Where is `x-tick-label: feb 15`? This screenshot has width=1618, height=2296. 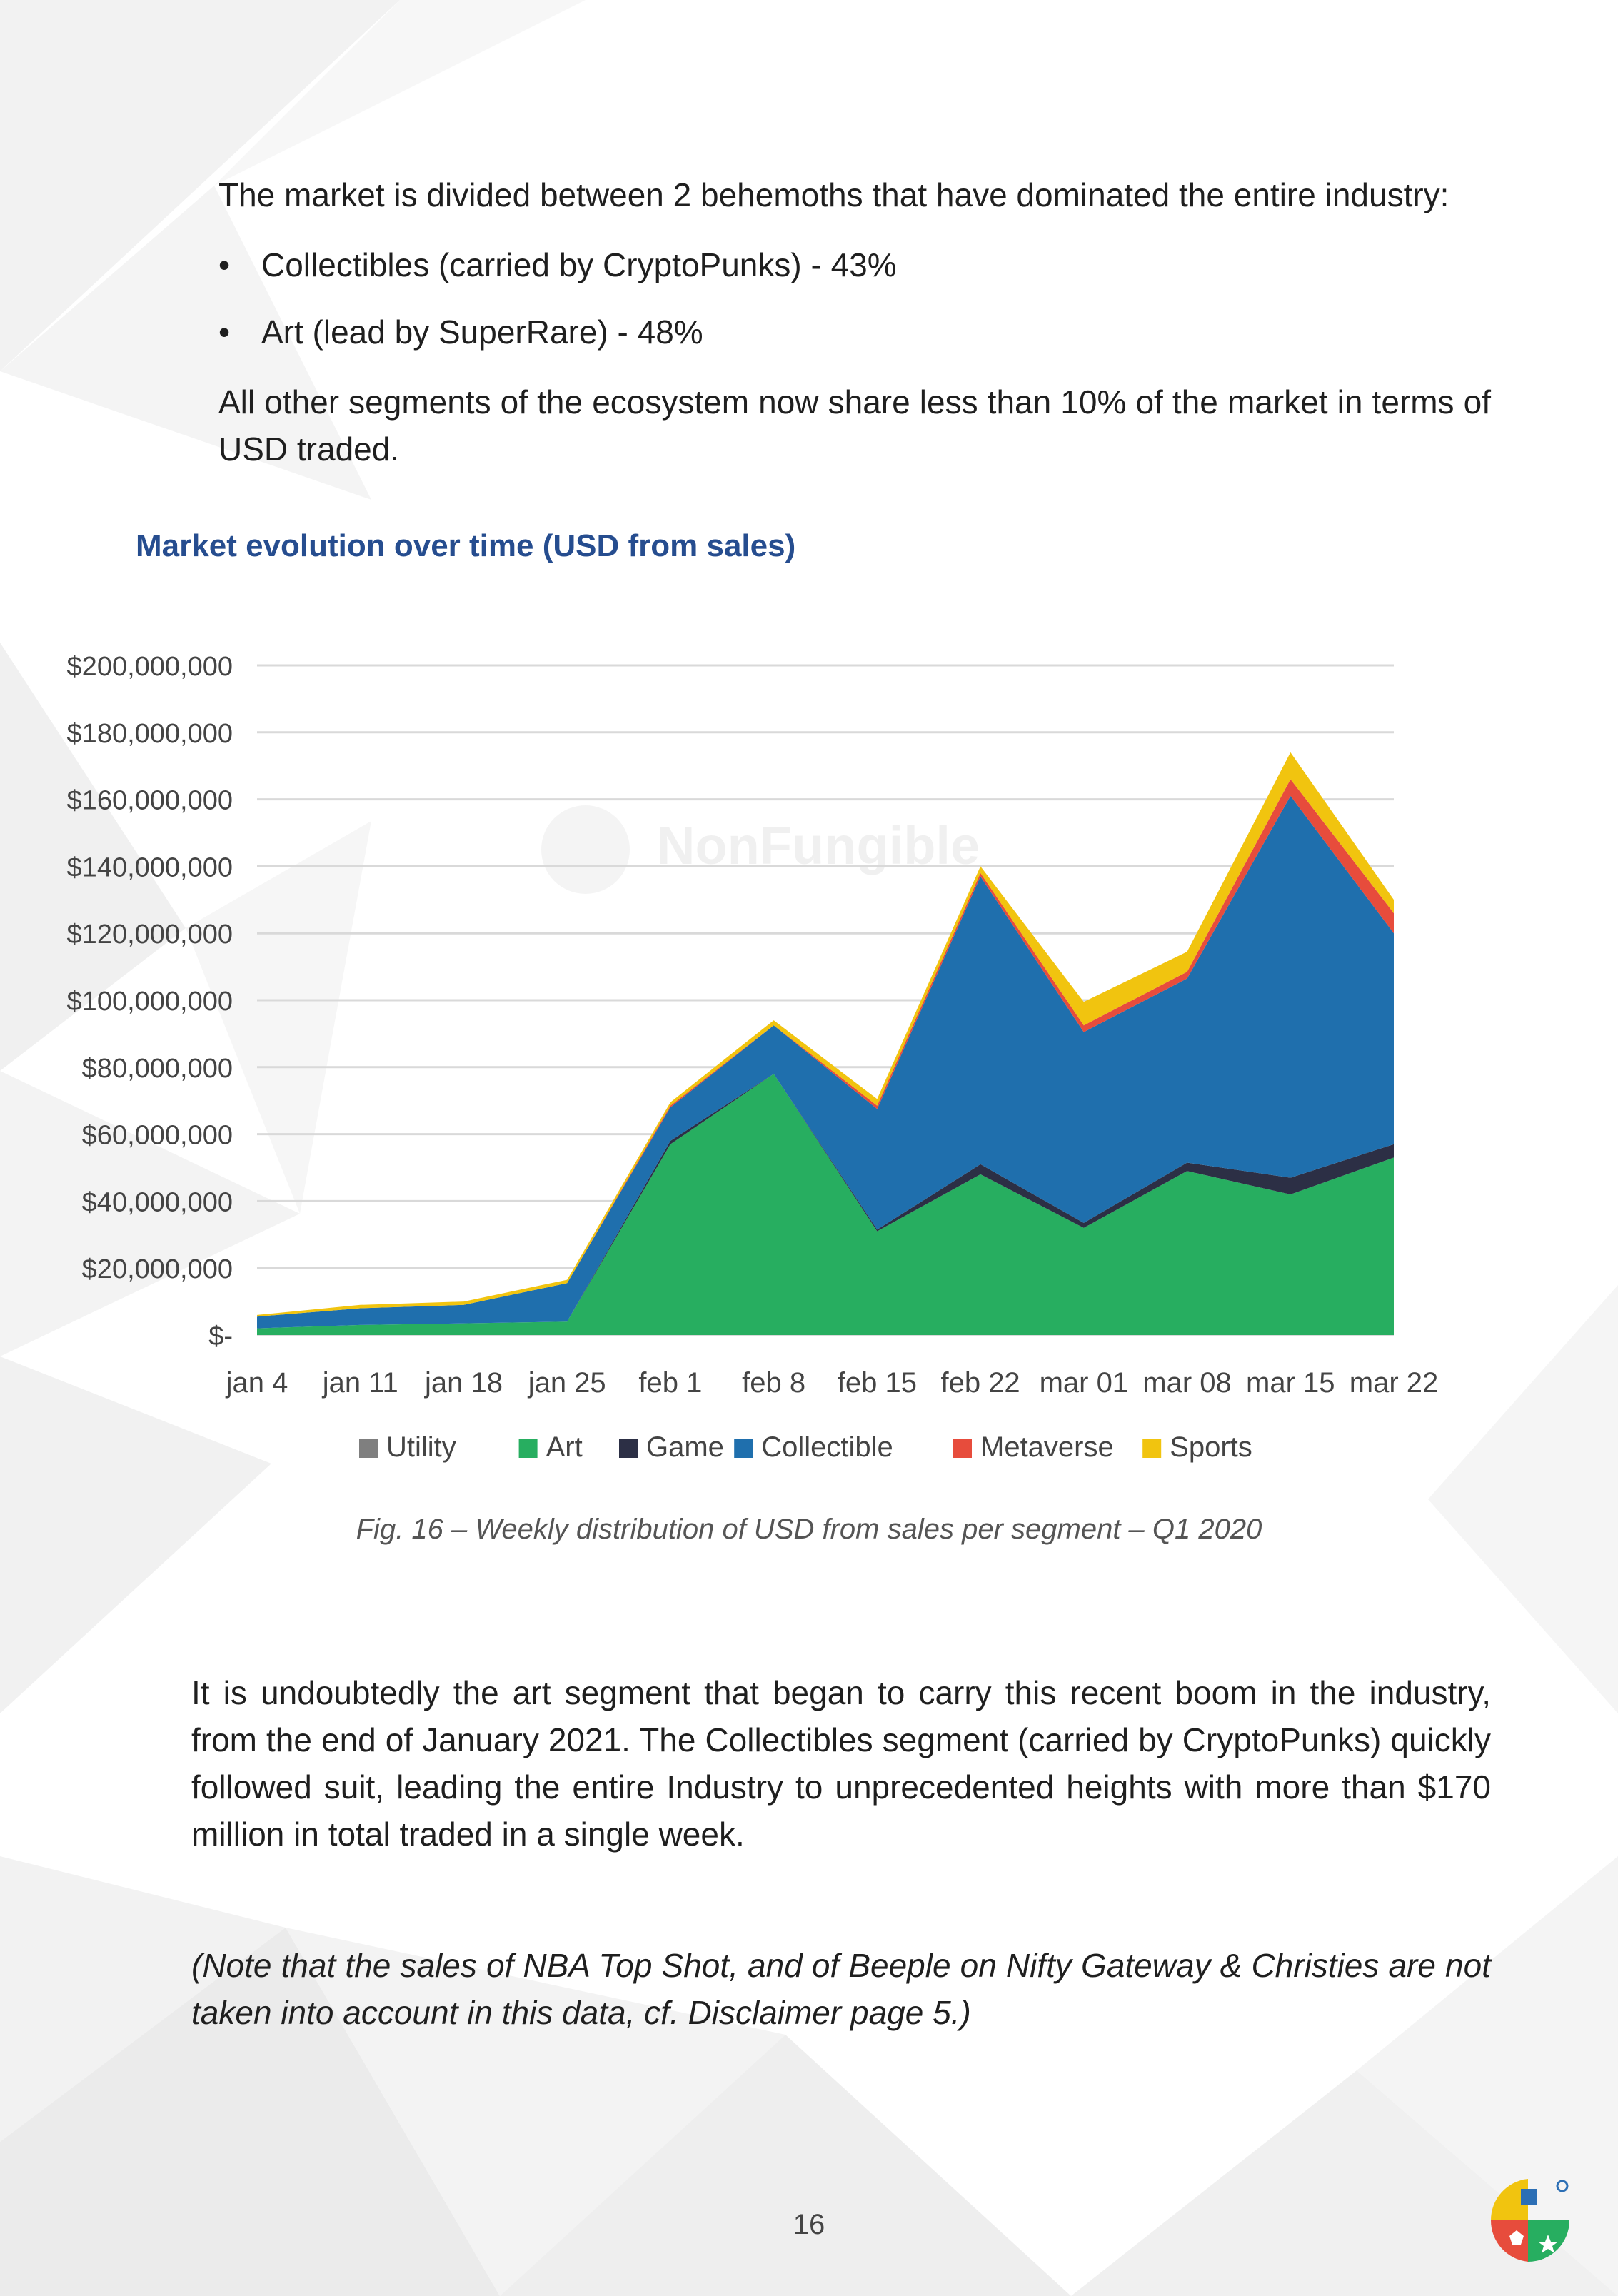 x-tick-label: feb 15 is located at coordinates (877, 1383).